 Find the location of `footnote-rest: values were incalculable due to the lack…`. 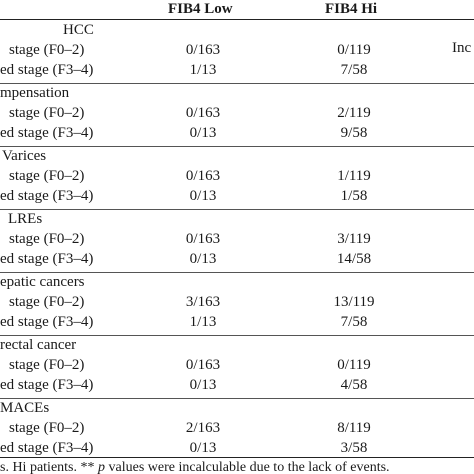

footnote-rest: values were incalculable due to the lack… is located at coordinates (247, 467).